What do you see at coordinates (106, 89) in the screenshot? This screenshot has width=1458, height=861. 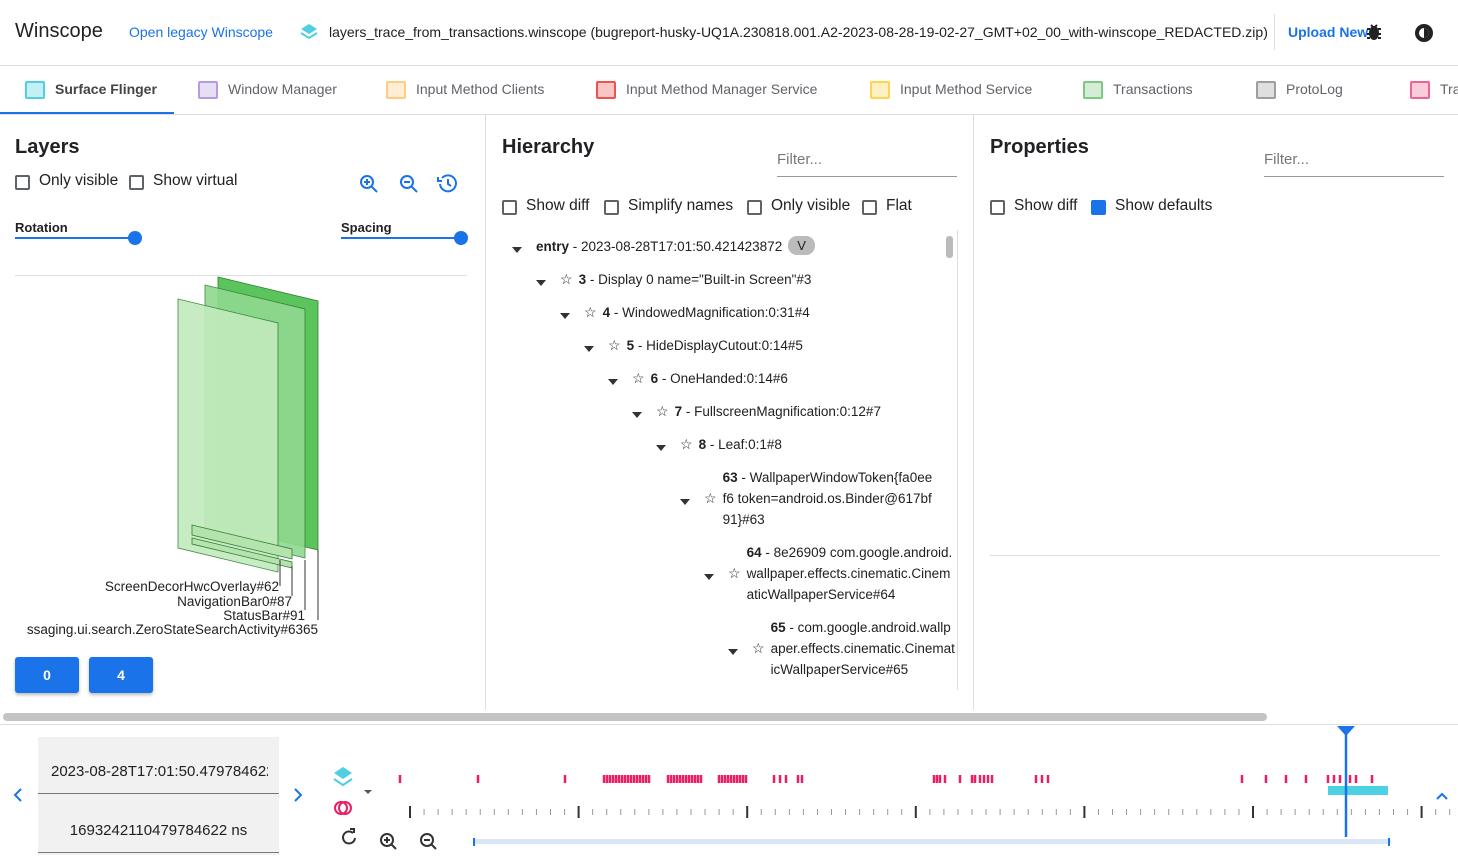 I see `tab: Surface Flinger` at bounding box center [106, 89].